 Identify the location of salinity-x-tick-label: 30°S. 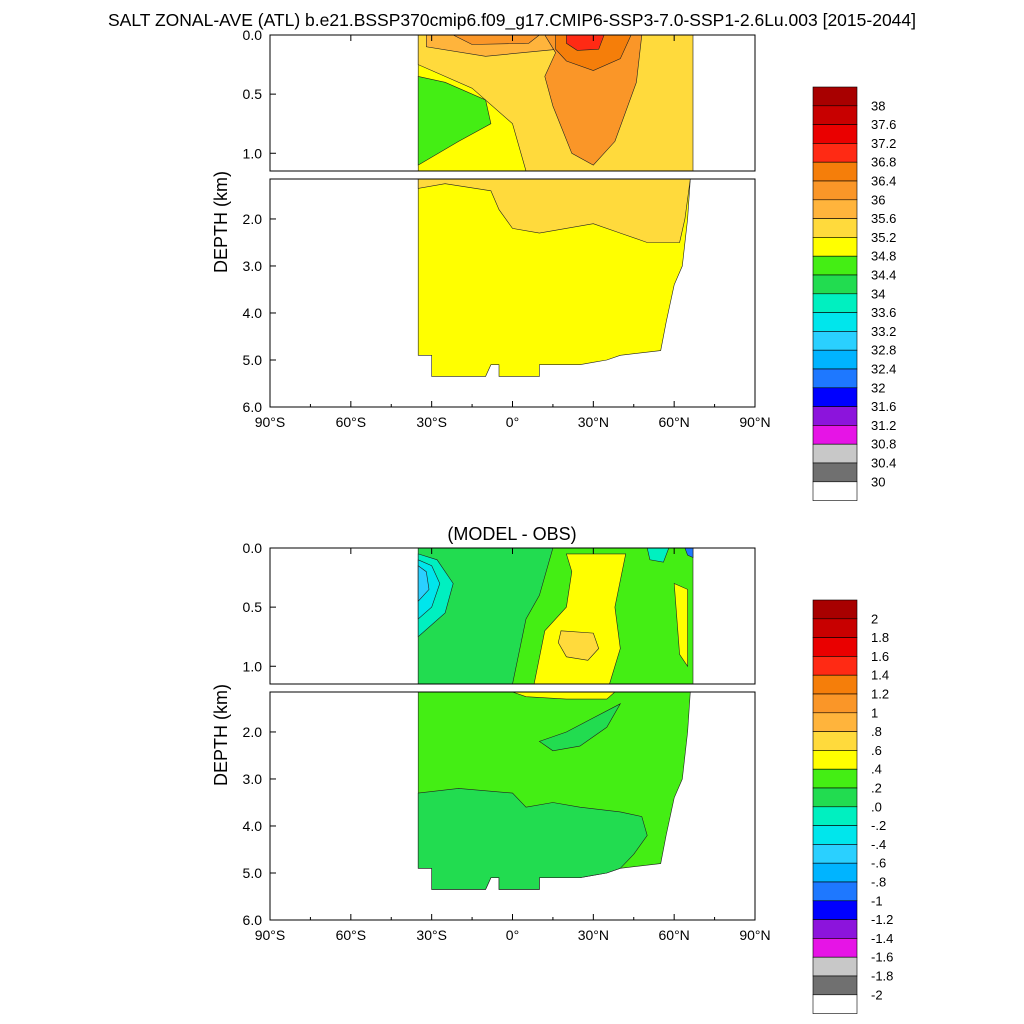
(431, 422).